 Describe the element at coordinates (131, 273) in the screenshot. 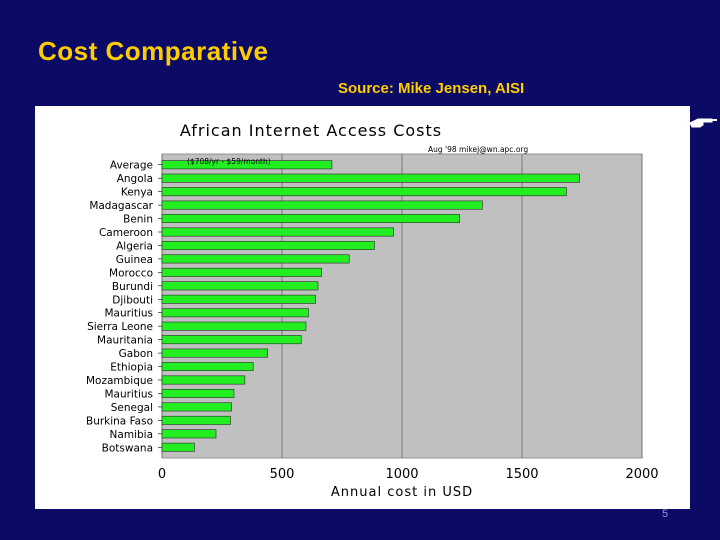

I see `category-label: Morocco` at that location.